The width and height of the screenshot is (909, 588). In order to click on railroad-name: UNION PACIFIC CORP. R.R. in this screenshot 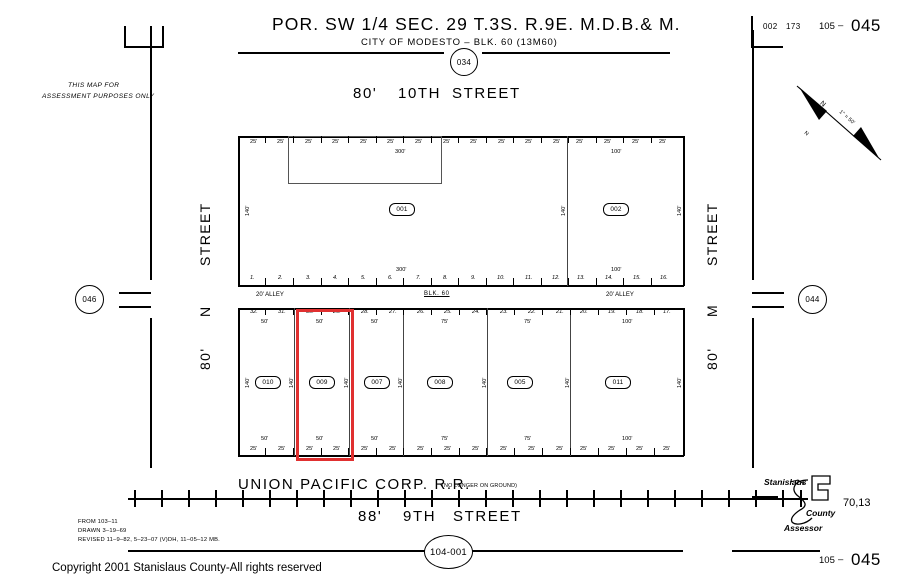, I will do `click(354, 484)`.